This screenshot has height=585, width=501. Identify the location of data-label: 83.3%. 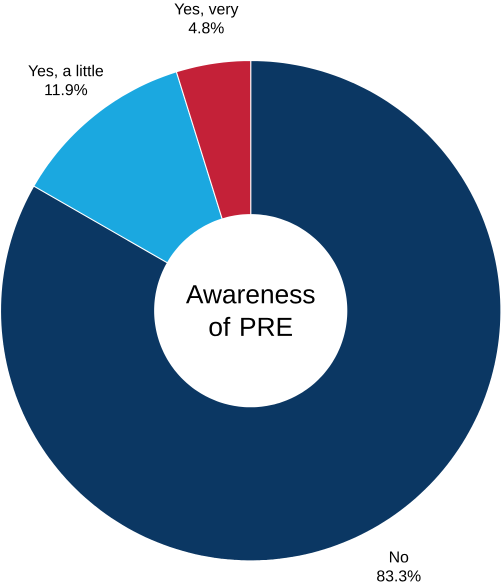
(398, 576).